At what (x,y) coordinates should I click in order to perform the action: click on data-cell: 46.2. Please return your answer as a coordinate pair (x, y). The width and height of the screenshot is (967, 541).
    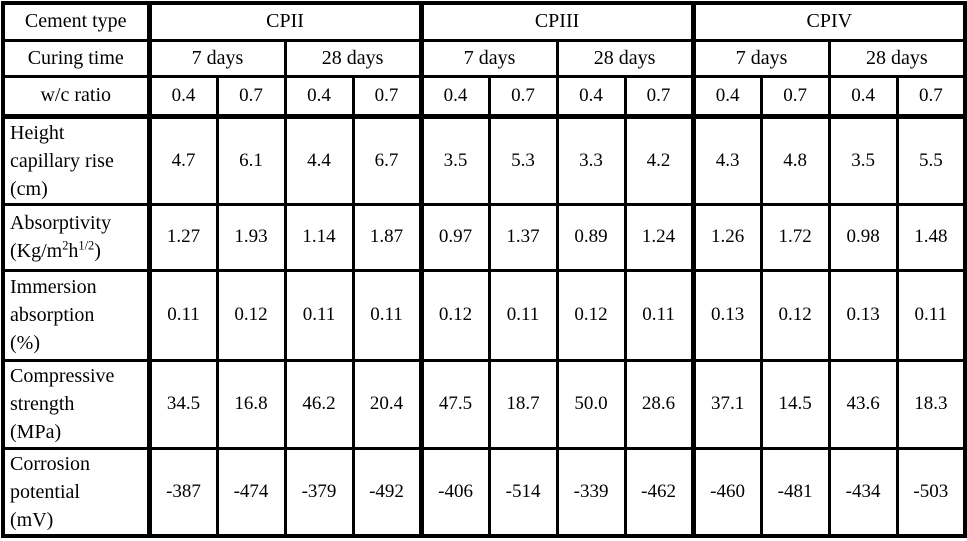
    Looking at the image, I should click on (319, 404).